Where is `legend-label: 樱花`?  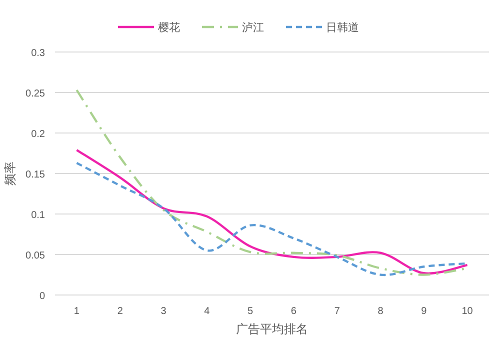 legend-label: 樱花 is located at coordinates (169, 27).